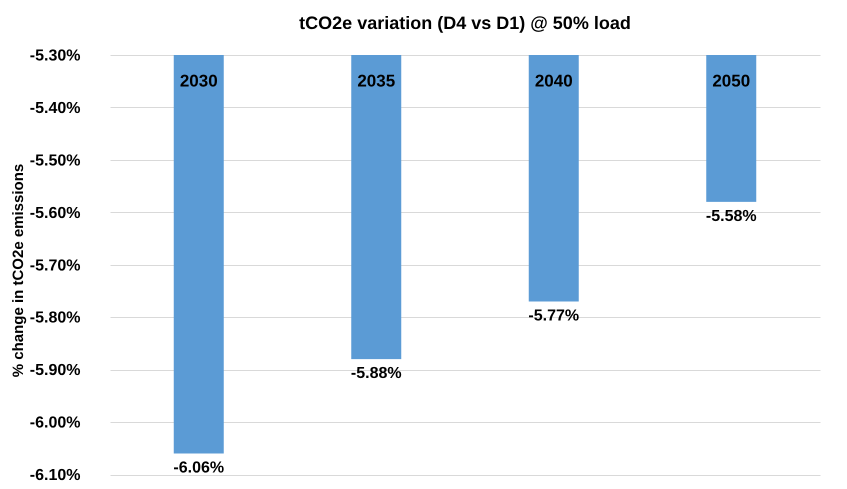  Describe the element at coordinates (55, 318) in the screenshot. I see `y-tick-label: -5.80%` at that location.